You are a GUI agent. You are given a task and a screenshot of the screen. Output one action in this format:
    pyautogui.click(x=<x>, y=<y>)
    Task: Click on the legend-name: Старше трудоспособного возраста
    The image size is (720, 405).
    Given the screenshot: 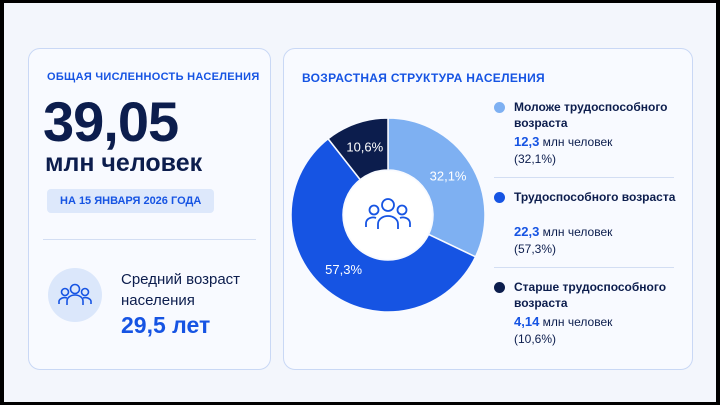 What is the action you would take?
    pyautogui.click(x=590, y=295)
    